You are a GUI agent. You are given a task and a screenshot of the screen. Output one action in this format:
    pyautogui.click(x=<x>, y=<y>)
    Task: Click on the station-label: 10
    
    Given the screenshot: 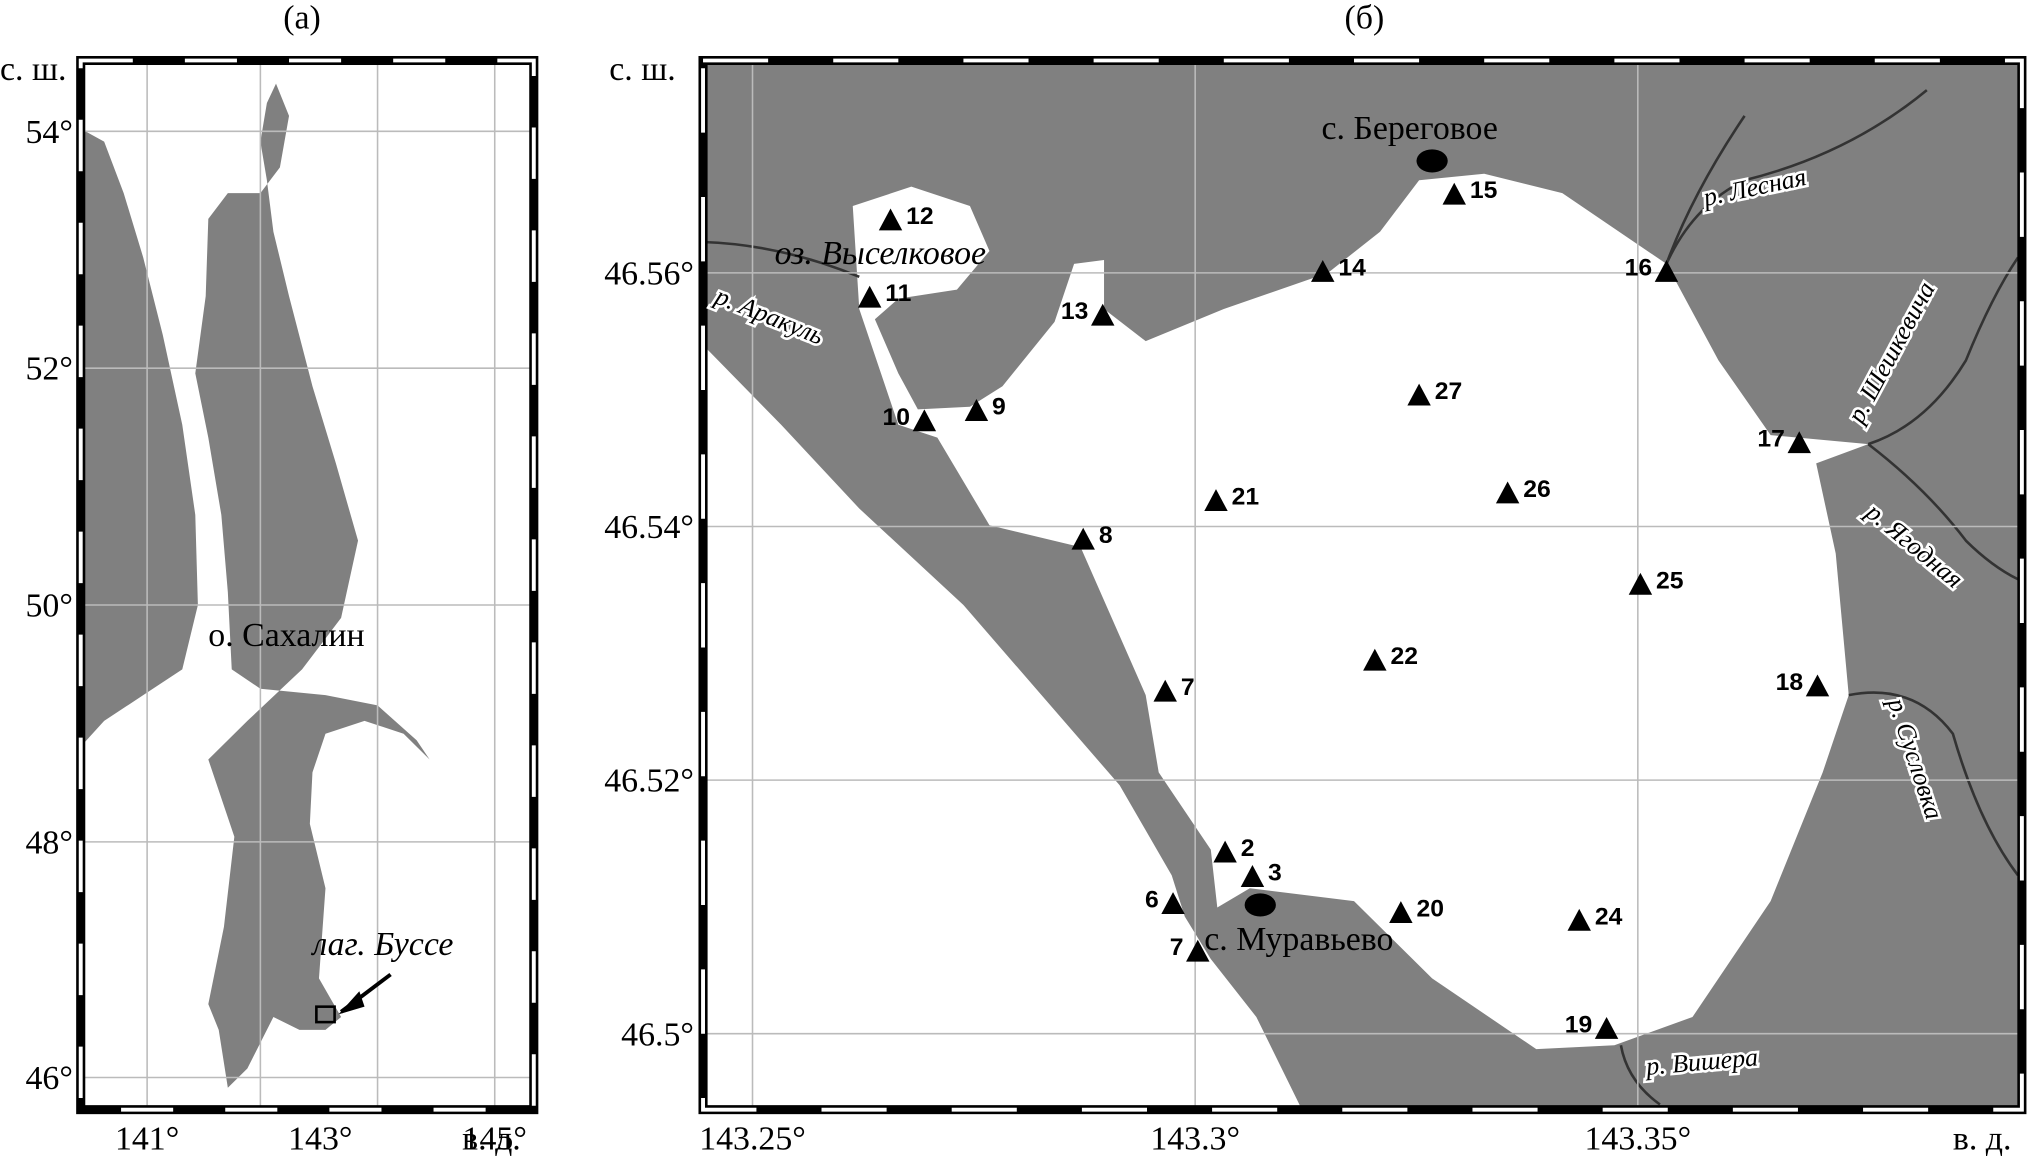 What is the action you would take?
    pyautogui.click(x=896, y=417)
    